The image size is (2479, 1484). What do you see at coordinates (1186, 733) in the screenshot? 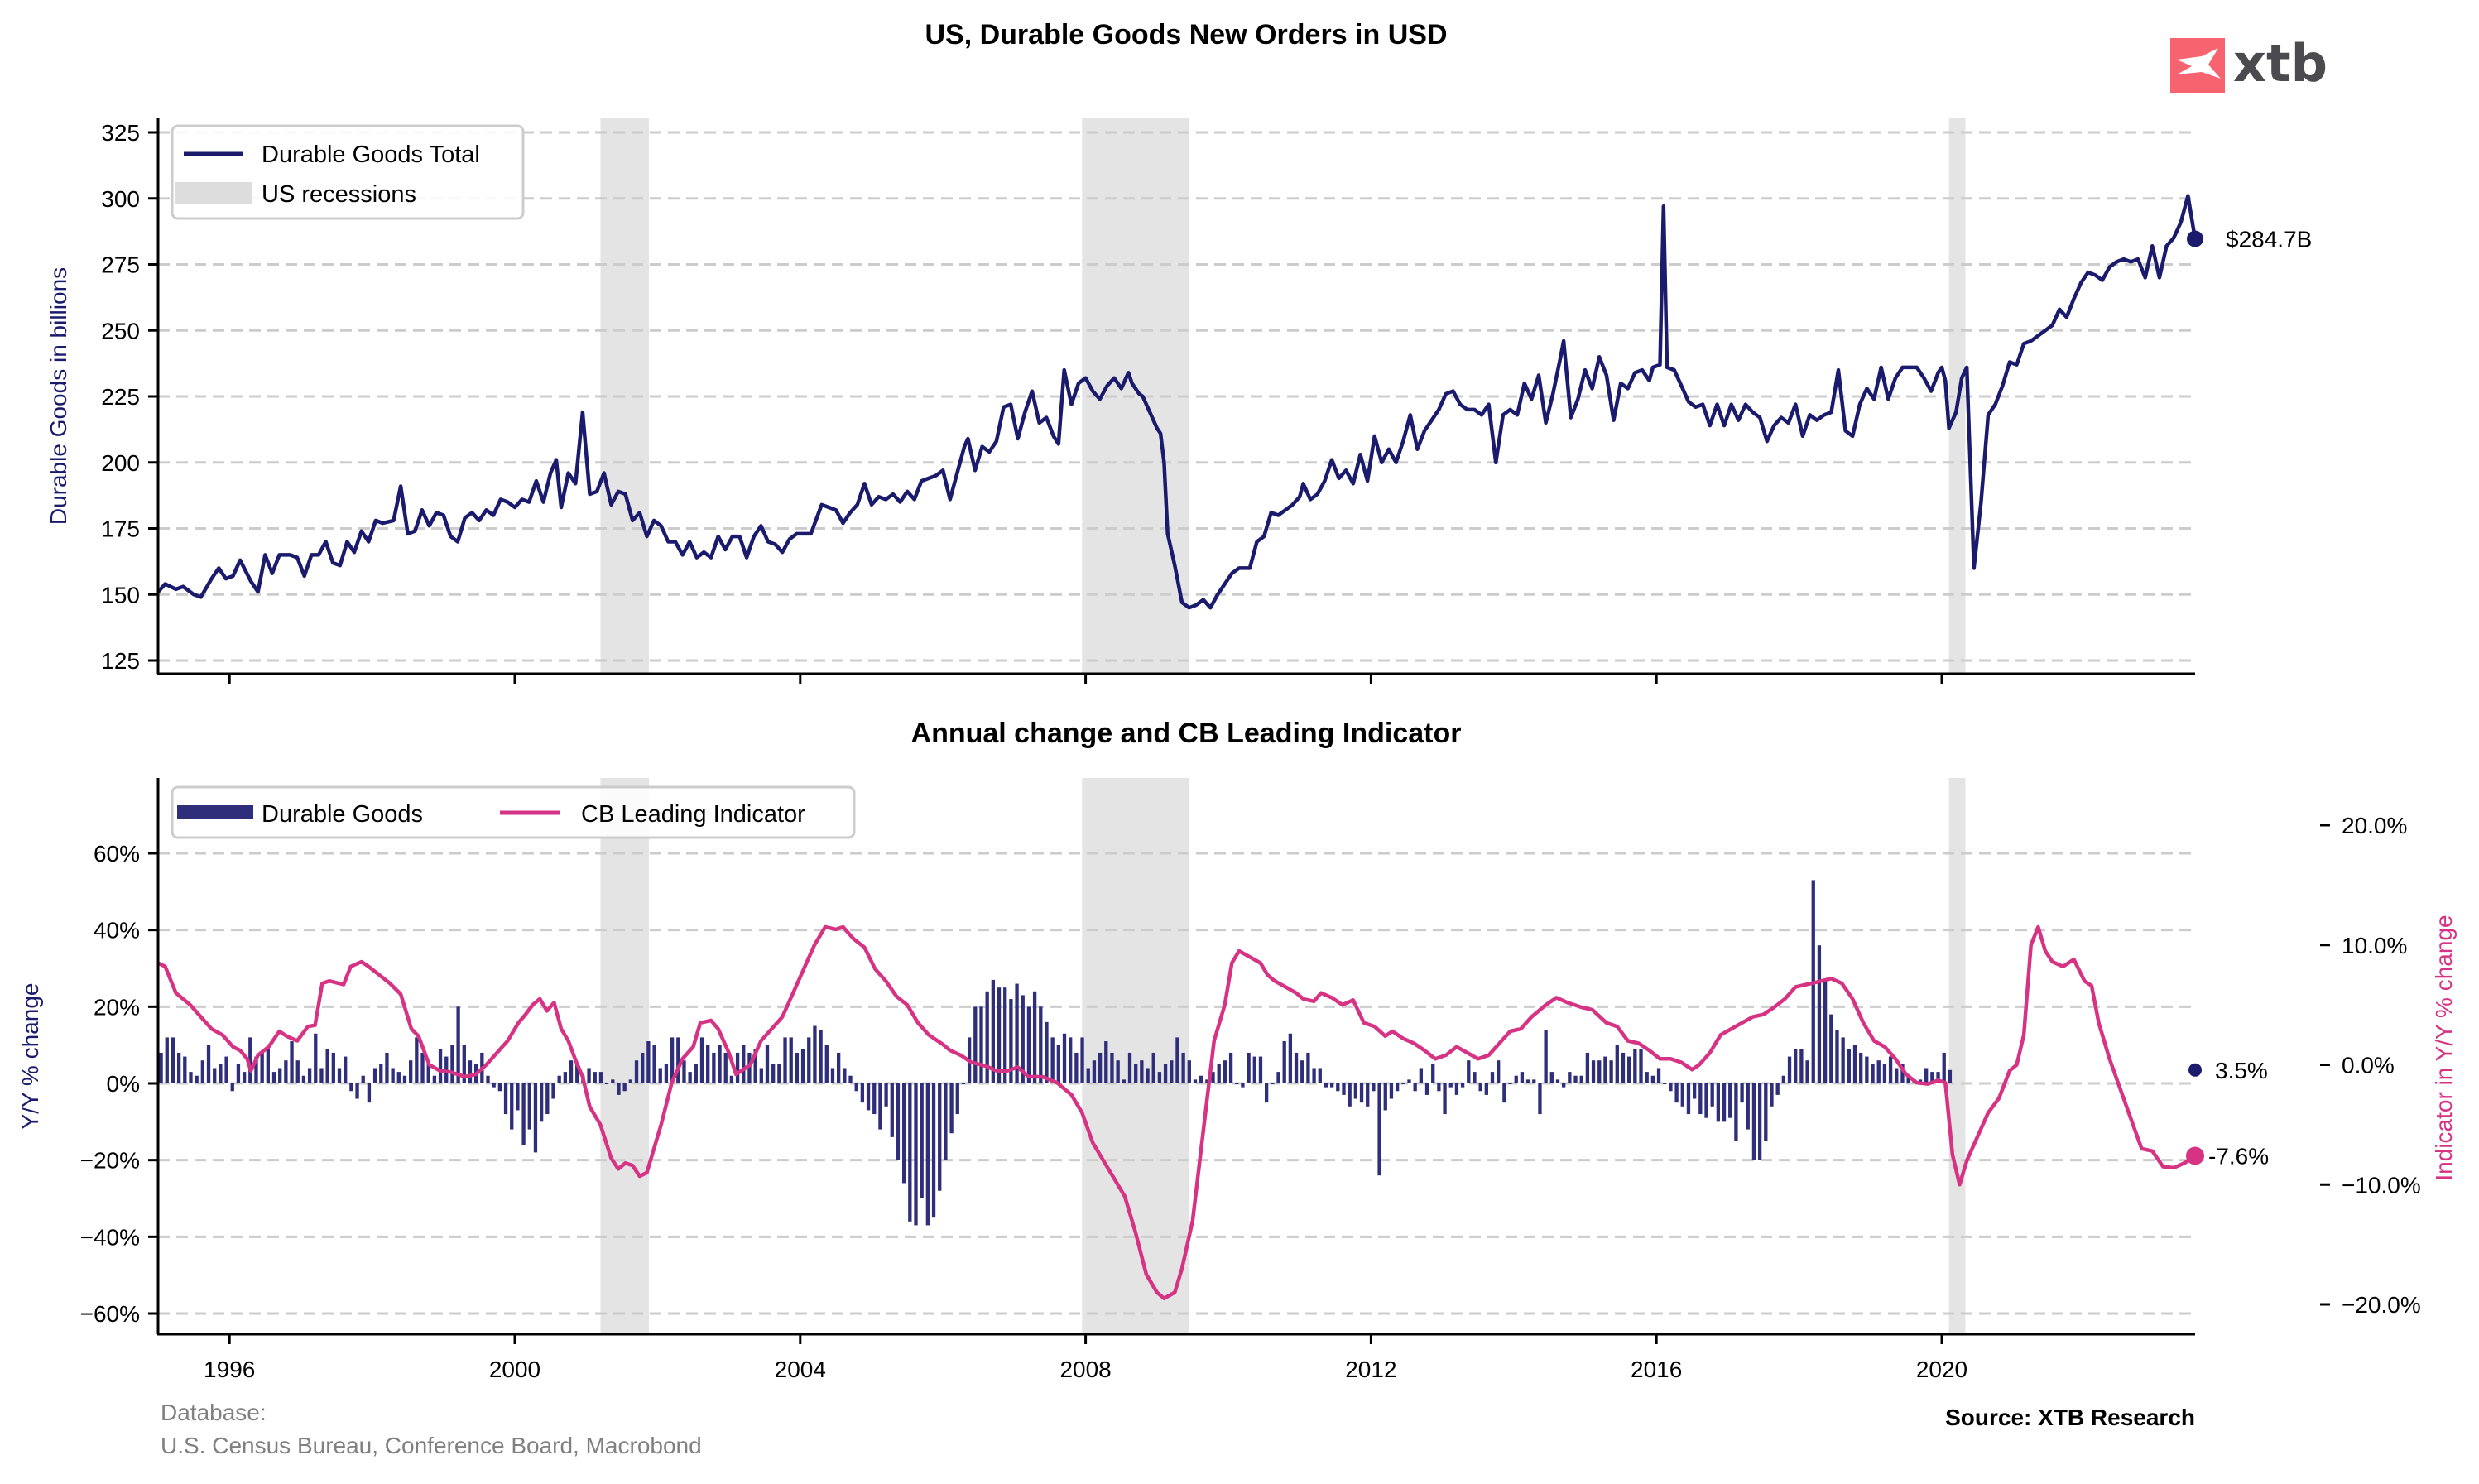
I see `bottom-chart-title: Annual change and CB Leading Indicator` at bounding box center [1186, 733].